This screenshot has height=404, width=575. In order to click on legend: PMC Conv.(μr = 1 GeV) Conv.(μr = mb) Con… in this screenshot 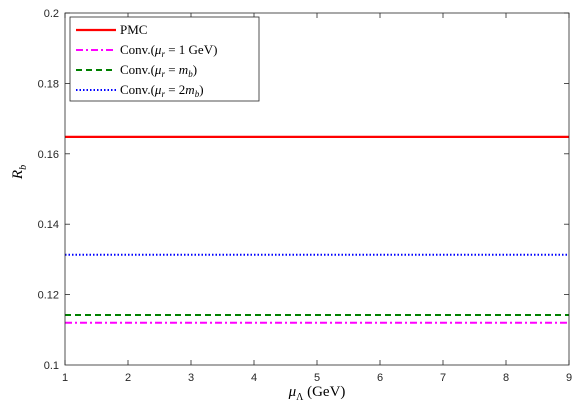, I will do `click(164, 59)`.